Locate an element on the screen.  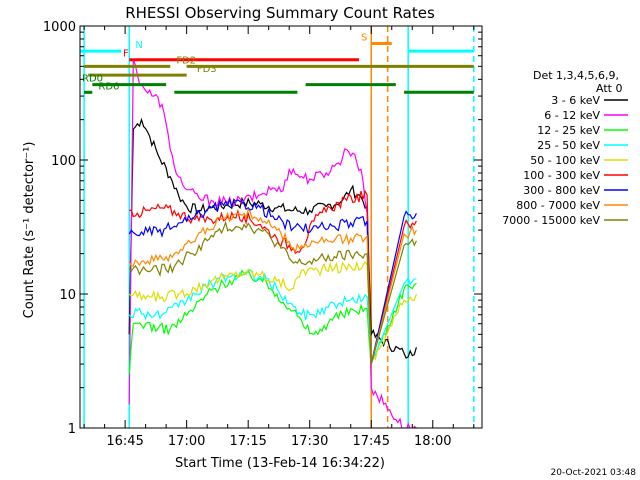
state-bar-label-5: RD0 is located at coordinates (92, 79).